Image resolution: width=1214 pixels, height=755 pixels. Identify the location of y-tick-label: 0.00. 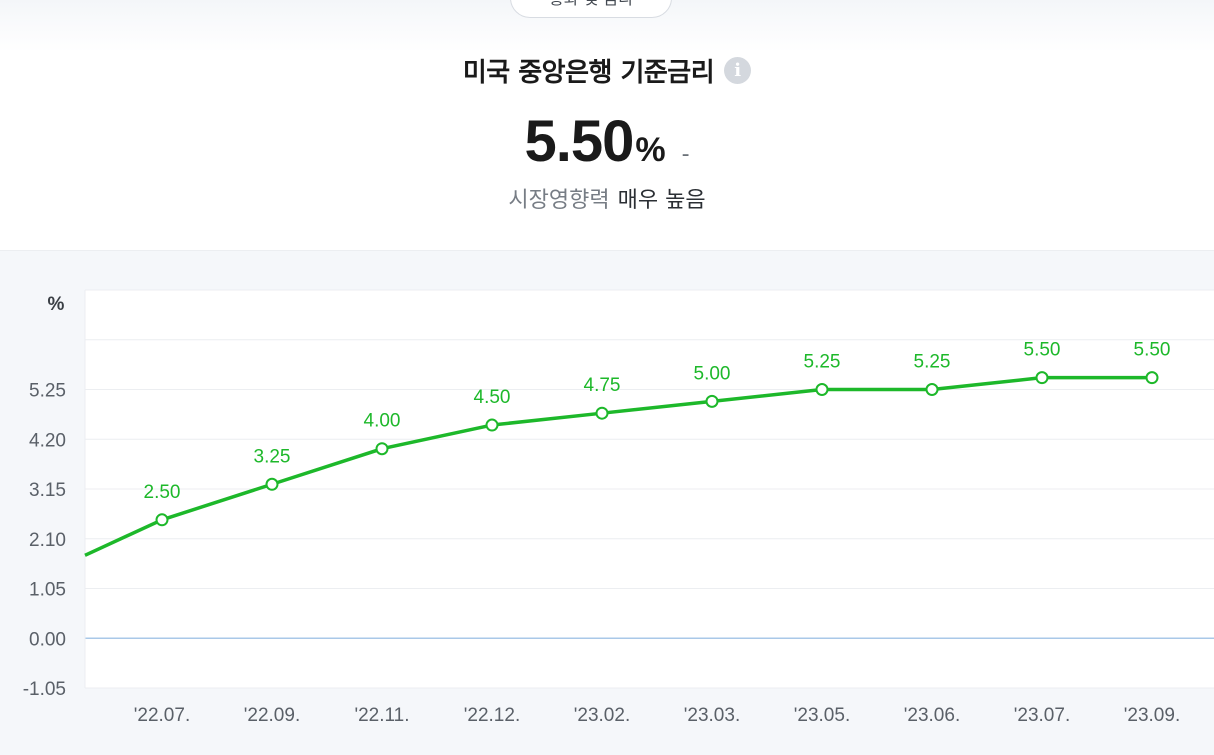
(47, 639).